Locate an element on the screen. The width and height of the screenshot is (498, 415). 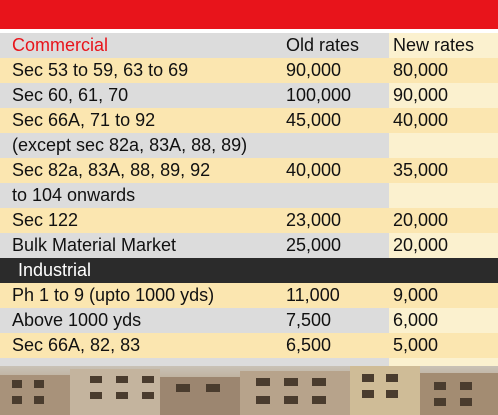
old-rate-cell: 40,000 is located at coordinates (335, 170).